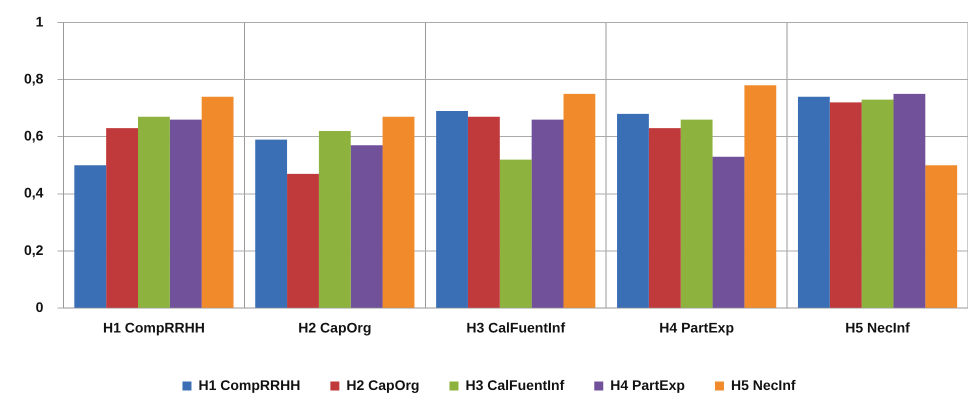 The image size is (968, 407). I want to click on y-tick-label: 0,4, so click(34, 192).